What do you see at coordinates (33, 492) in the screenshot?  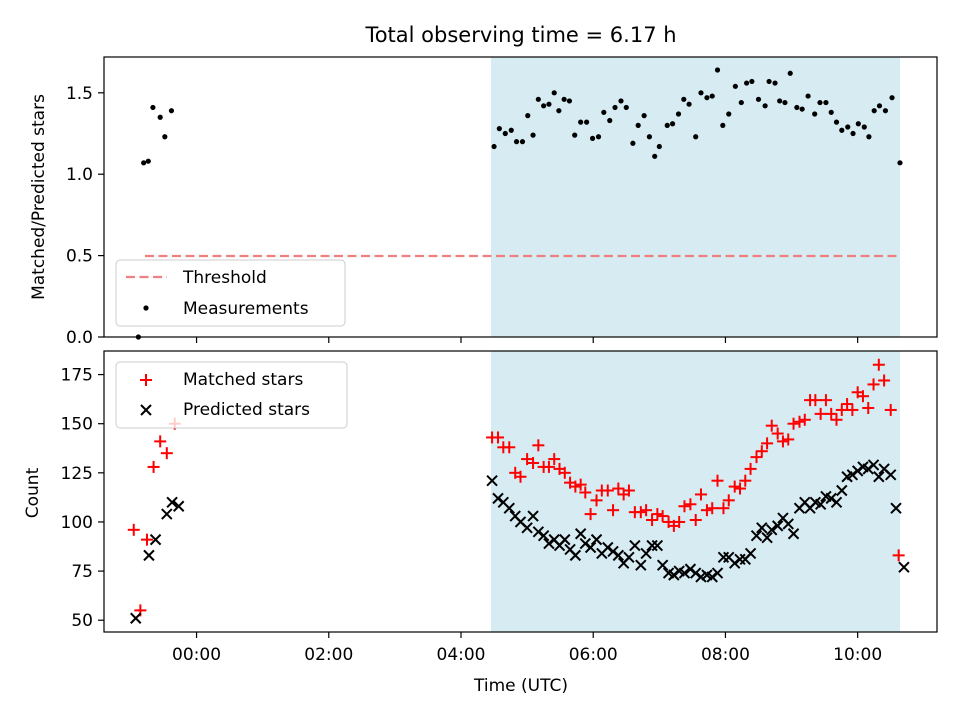 I see `bottom-y-axis-label: Count` at bounding box center [33, 492].